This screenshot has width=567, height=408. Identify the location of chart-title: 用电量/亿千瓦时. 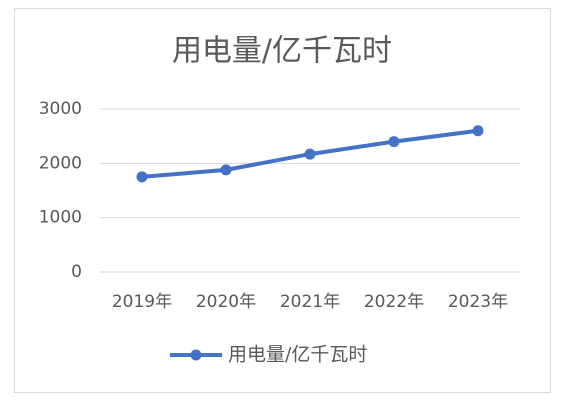
(282, 51).